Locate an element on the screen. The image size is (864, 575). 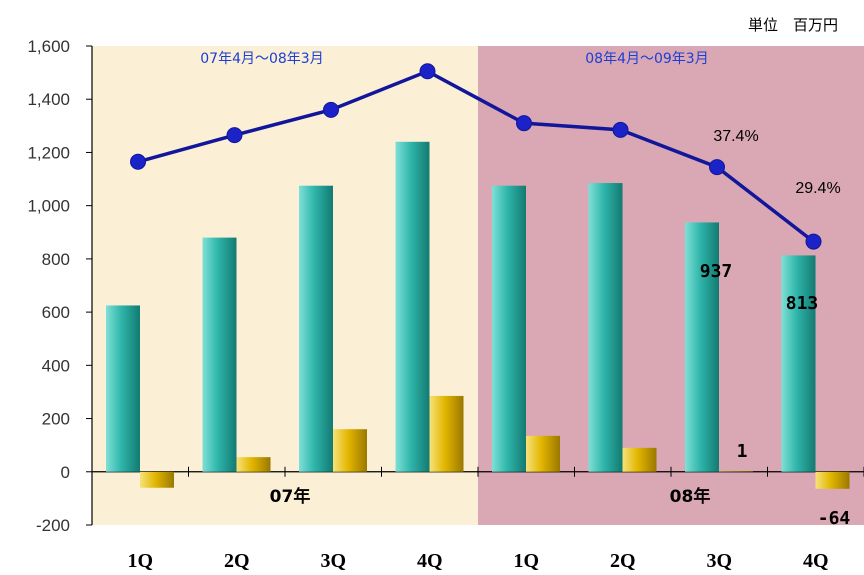
y-tick-label: 1,200 is located at coordinates (48, 152).